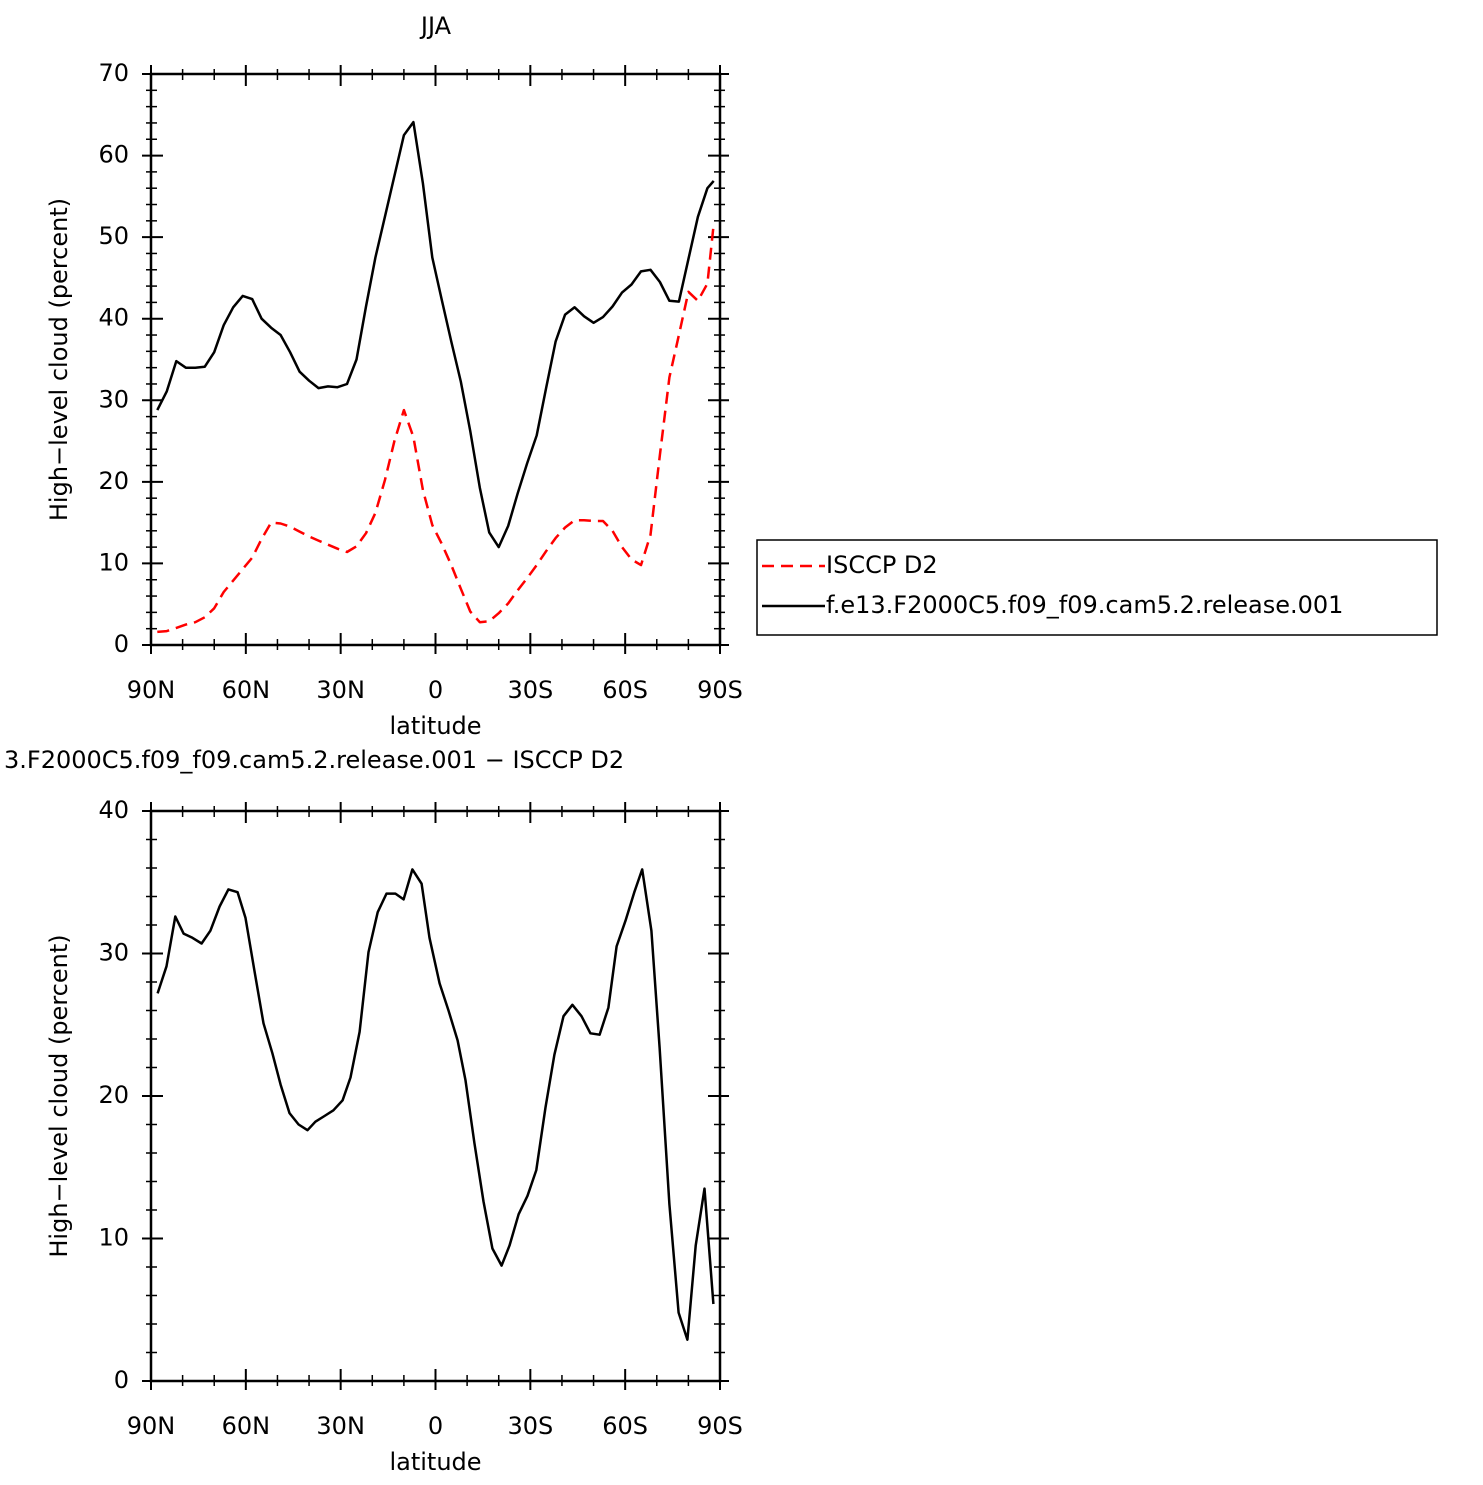 The image size is (1483, 1485). What do you see at coordinates (882, 565) in the screenshot?
I see `legend-label: ISCCP D2` at bounding box center [882, 565].